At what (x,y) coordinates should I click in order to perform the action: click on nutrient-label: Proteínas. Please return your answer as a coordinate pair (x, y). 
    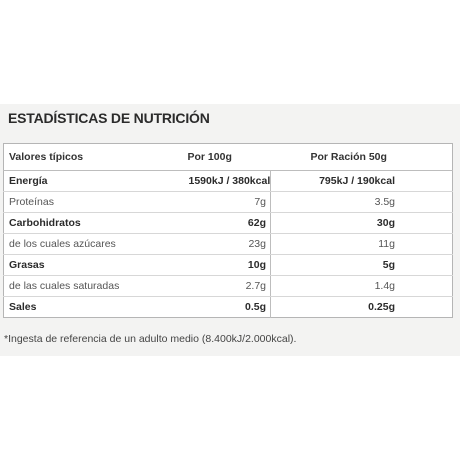
    Looking at the image, I should click on (93, 202).